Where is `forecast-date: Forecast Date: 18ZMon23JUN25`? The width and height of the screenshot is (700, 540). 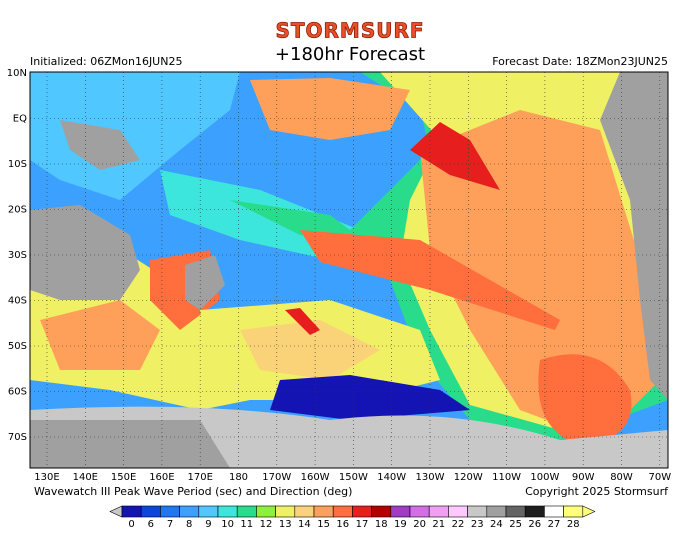
forecast-date: Forecast Date: 18ZMon23JUN25 is located at coordinates (580, 61).